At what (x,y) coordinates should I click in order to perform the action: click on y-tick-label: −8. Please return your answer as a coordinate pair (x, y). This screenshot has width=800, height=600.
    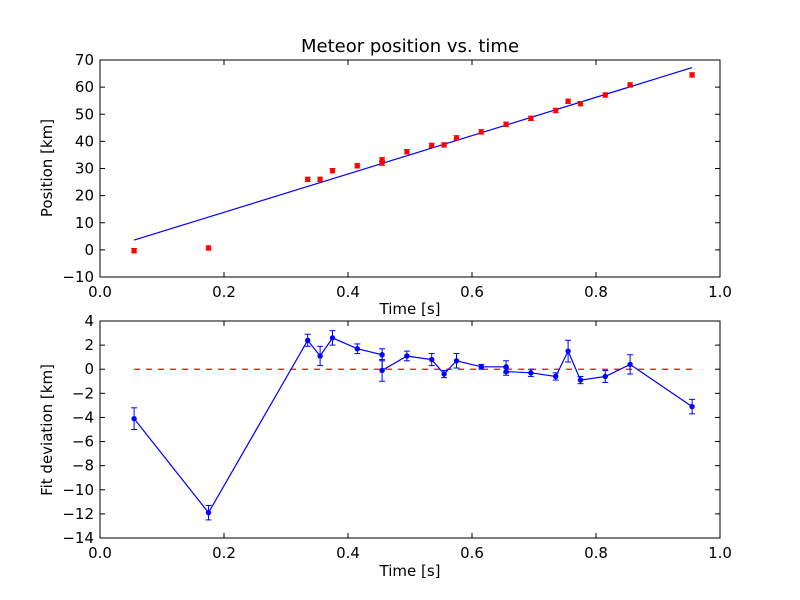
    Looking at the image, I should click on (83, 466).